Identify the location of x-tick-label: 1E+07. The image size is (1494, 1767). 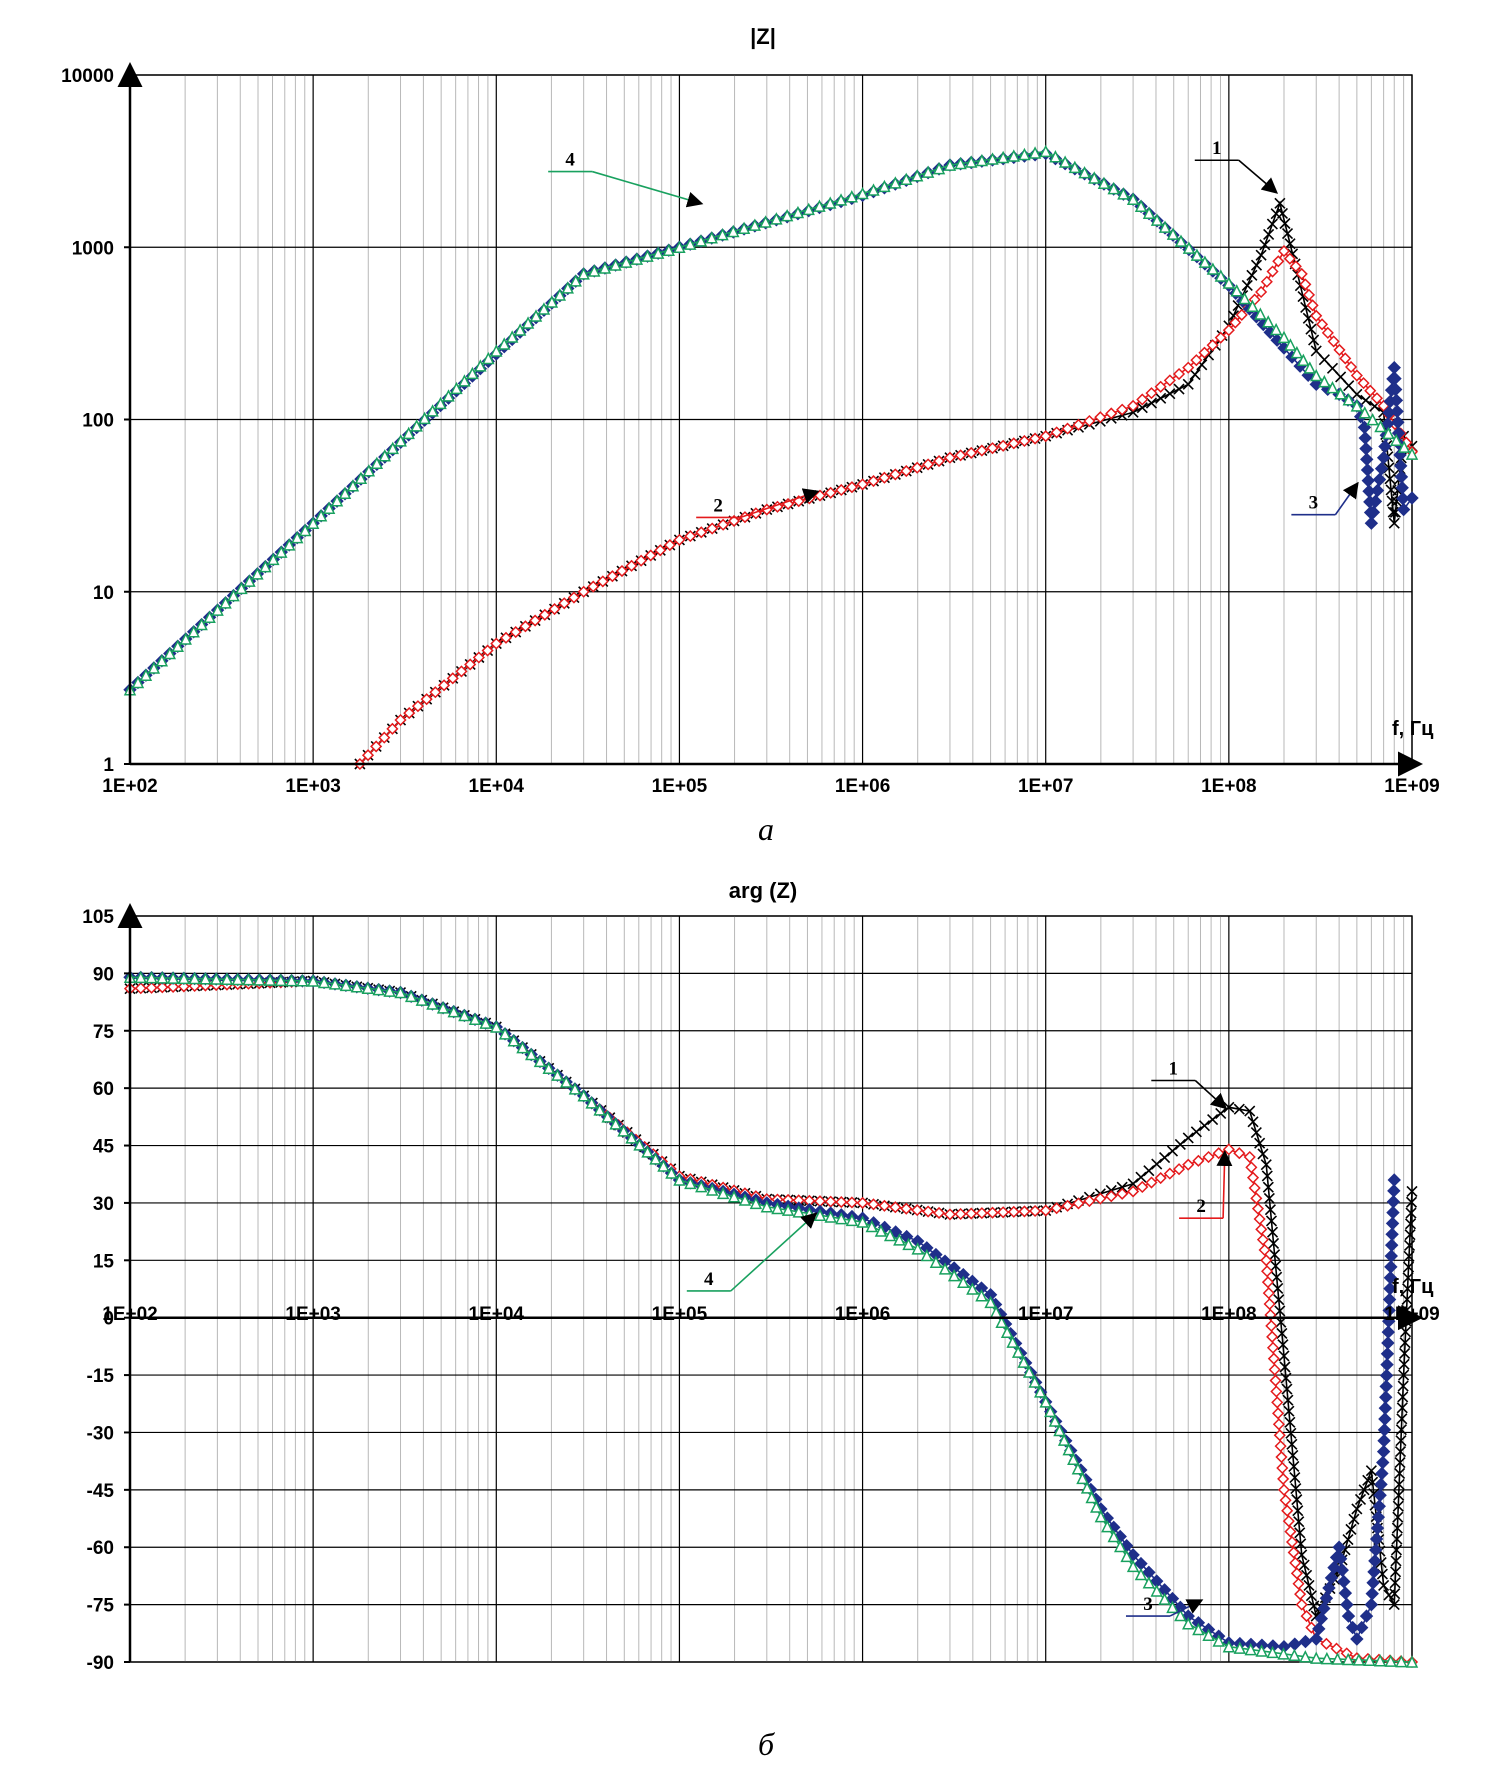
(1045, 1314).